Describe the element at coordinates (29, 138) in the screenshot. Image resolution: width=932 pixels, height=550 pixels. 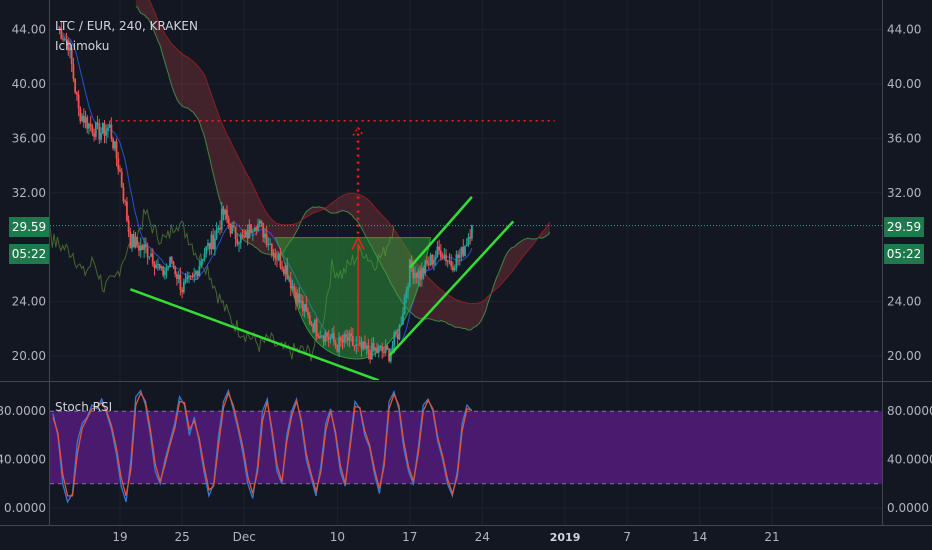
I see `price-tick-left: 36.00` at that location.